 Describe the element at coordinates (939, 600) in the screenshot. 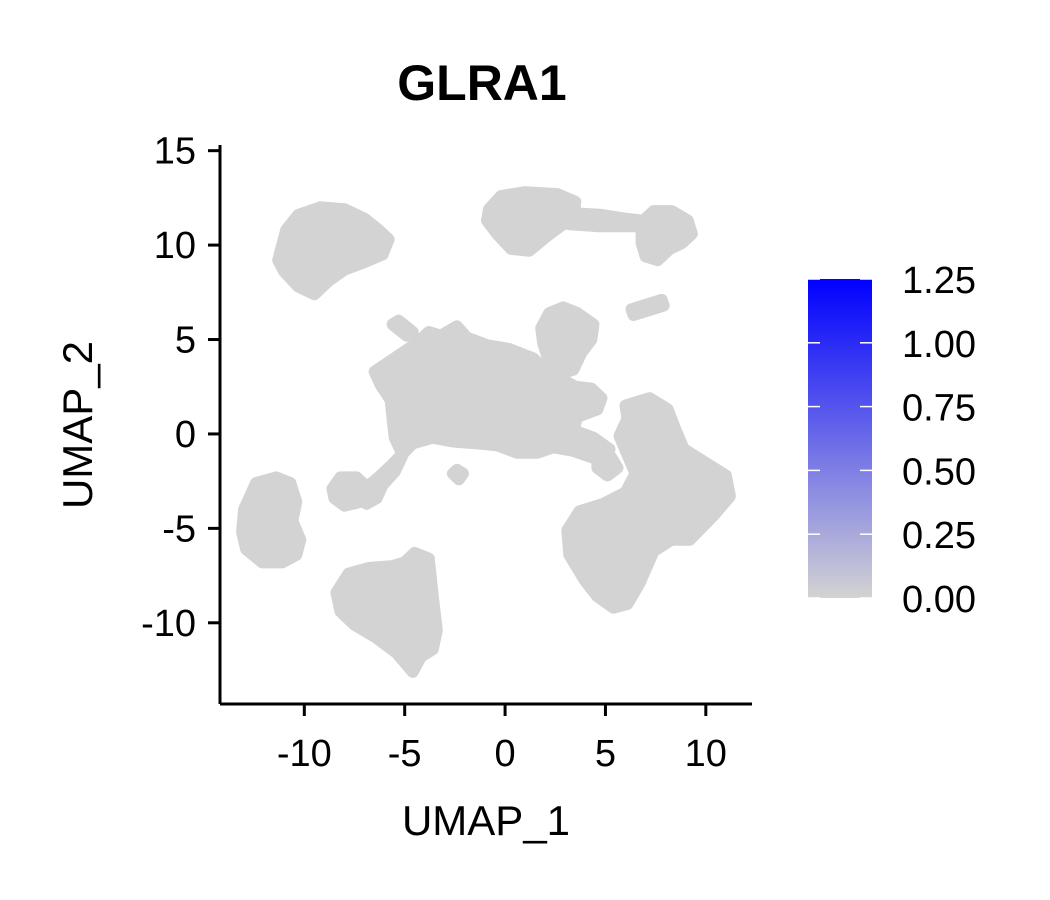

I see `colorbar-tick-label: 0.00` at that location.